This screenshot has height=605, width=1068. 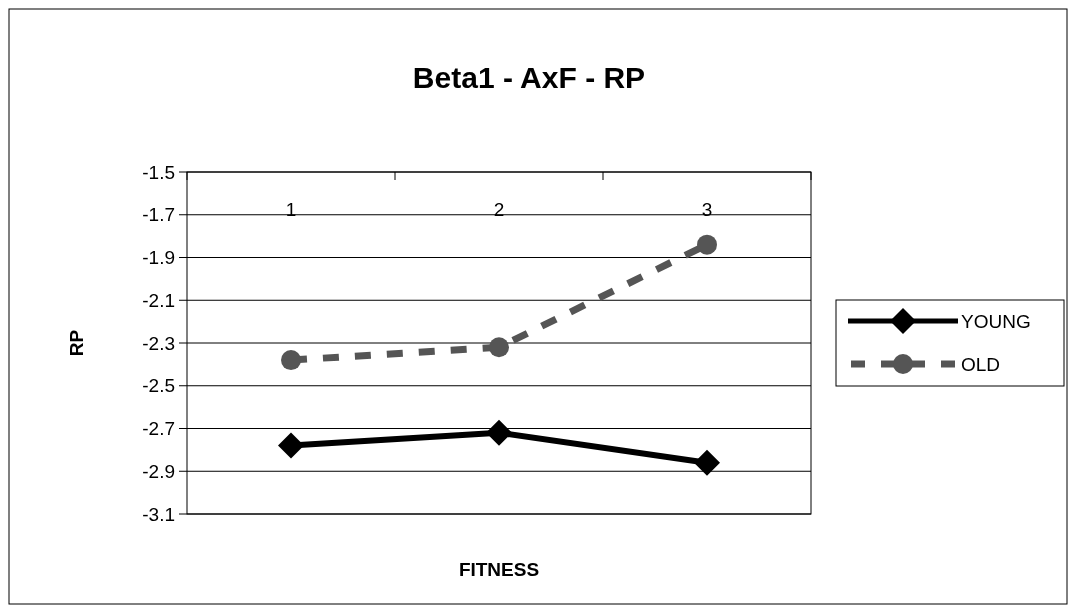 What do you see at coordinates (76, 343) in the screenshot?
I see `y-axis-title: RP` at bounding box center [76, 343].